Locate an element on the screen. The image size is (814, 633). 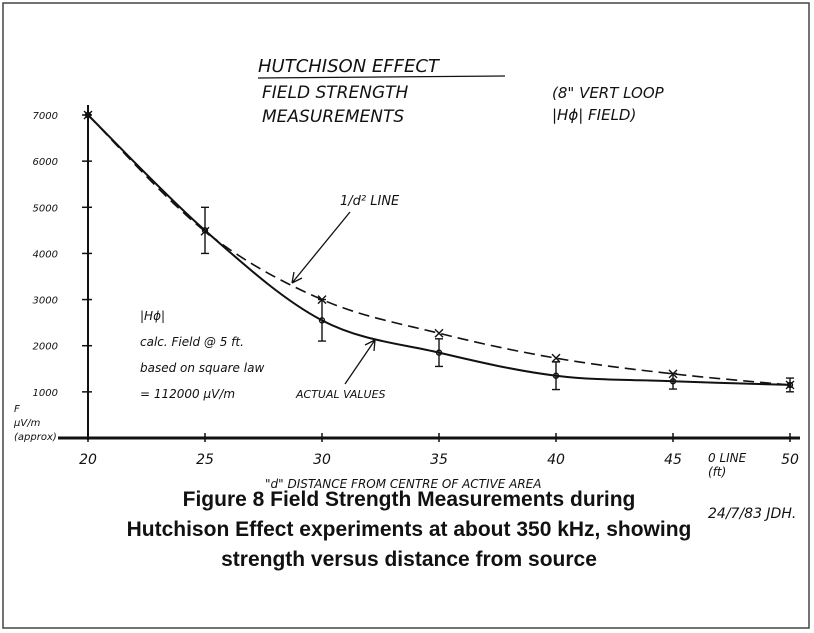
annotation: |Hϕ| is located at coordinates (152, 316).